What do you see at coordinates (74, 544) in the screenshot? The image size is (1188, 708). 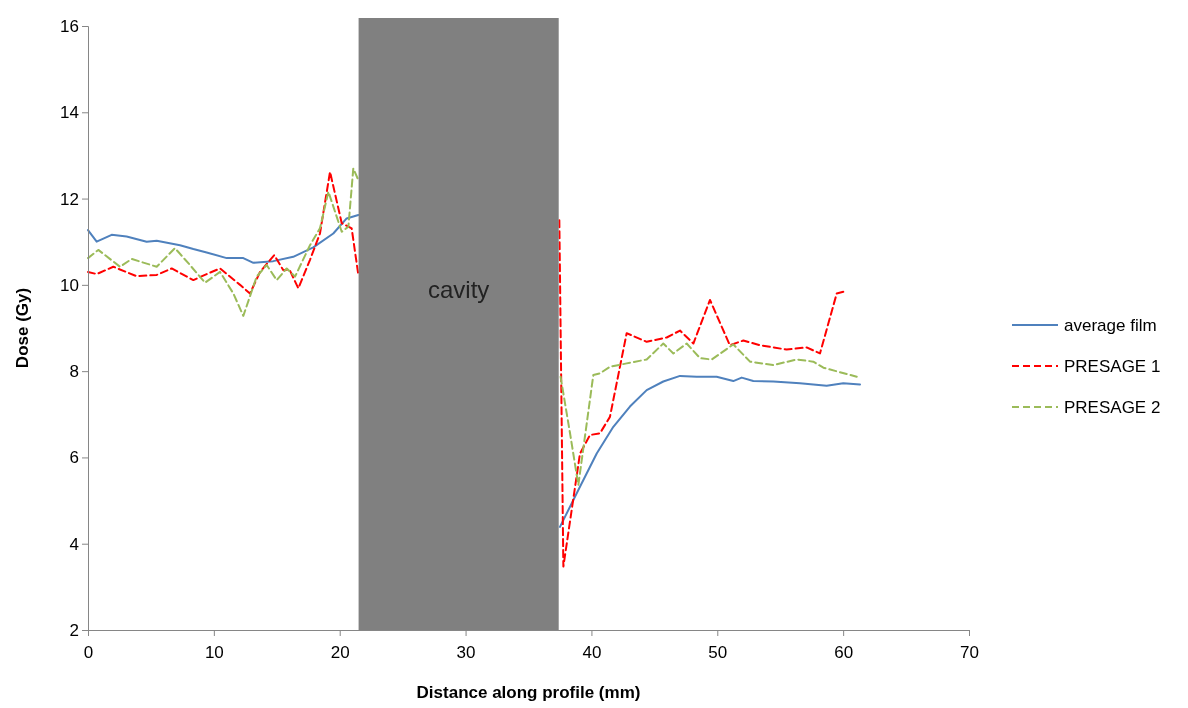 I see `y-tick-label: 4` at bounding box center [74, 544].